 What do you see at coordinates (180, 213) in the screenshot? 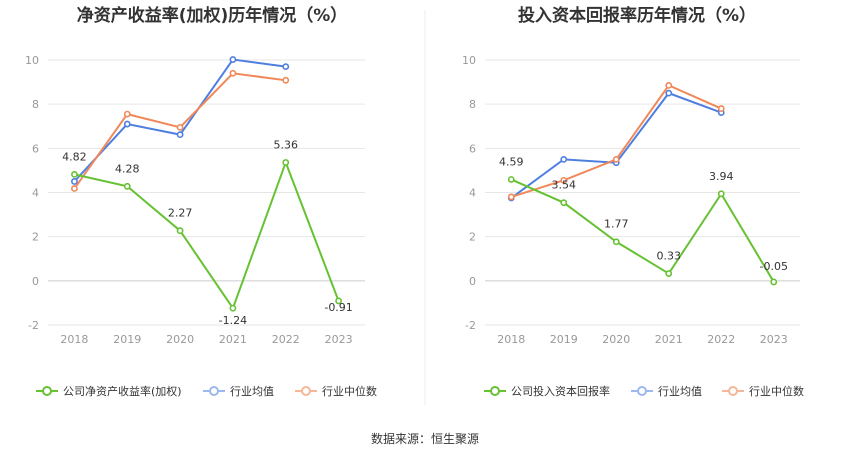
I see `data-label: 2.27` at bounding box center [180, 213].